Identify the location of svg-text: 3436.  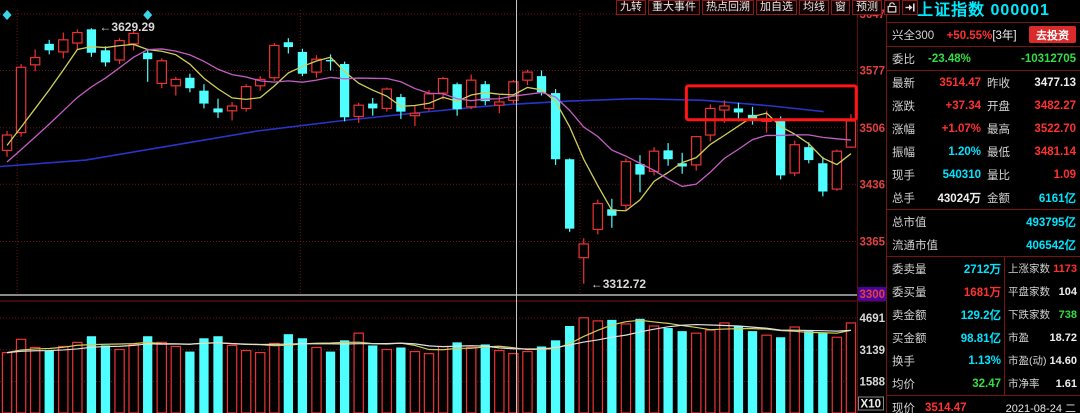
(873, 185).